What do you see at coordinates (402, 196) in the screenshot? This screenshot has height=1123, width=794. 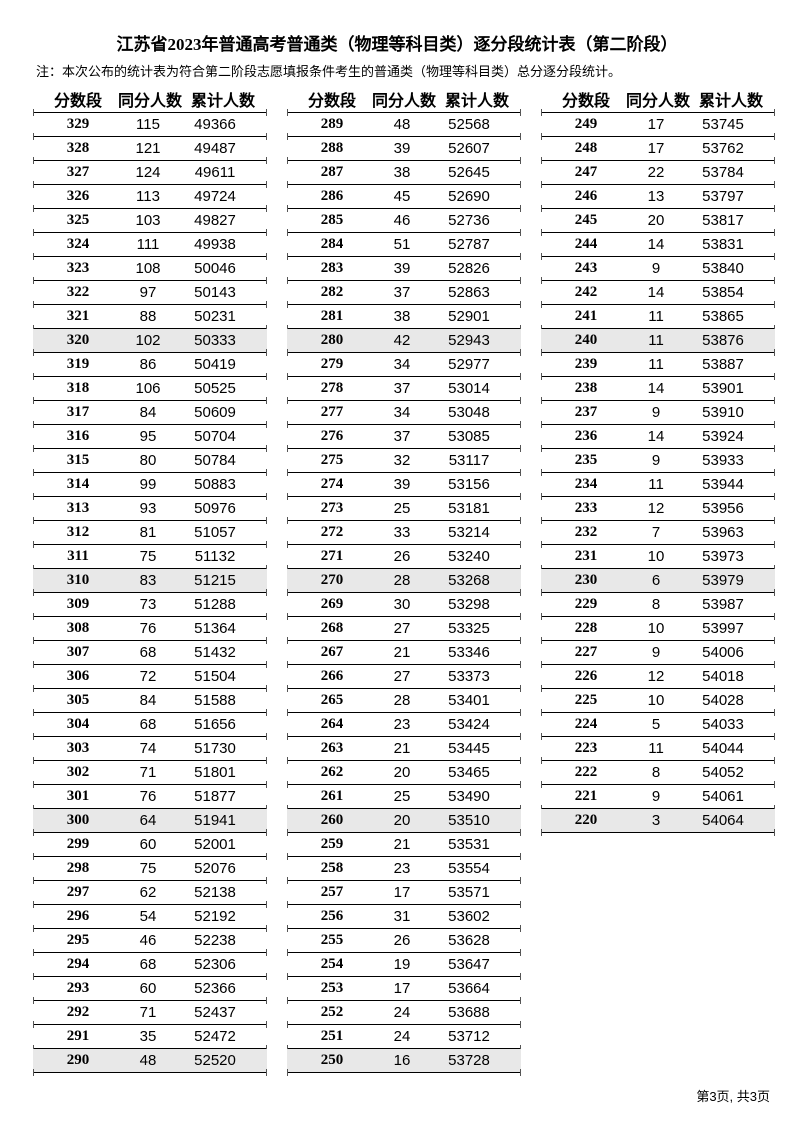 I see `count-cell: 45` at bounding box center [402, 196].